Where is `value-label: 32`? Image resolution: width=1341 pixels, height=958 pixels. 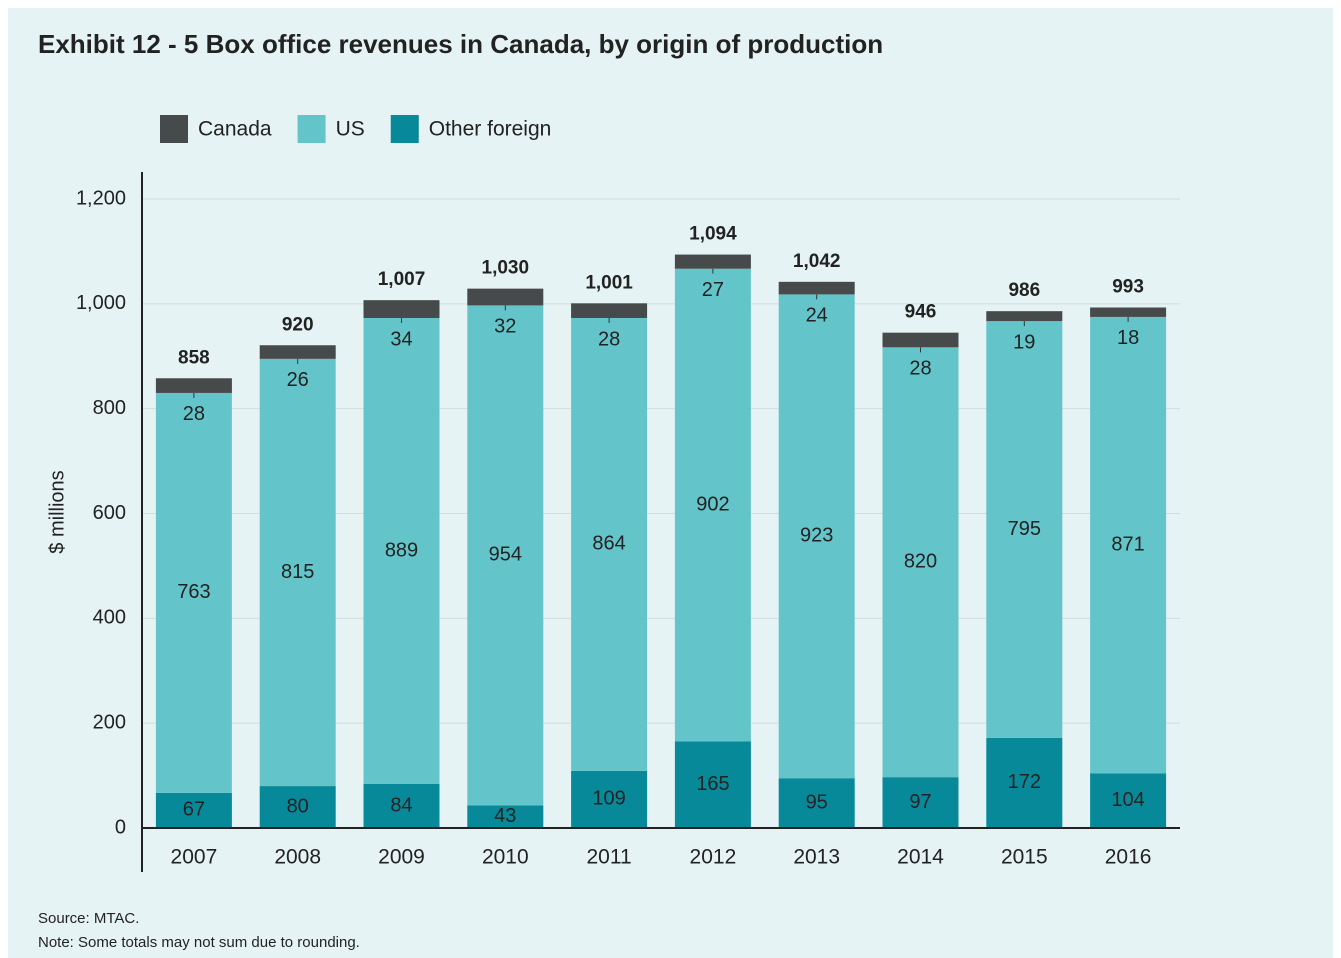 value-label: 32 is located at coordinates (505, 327).